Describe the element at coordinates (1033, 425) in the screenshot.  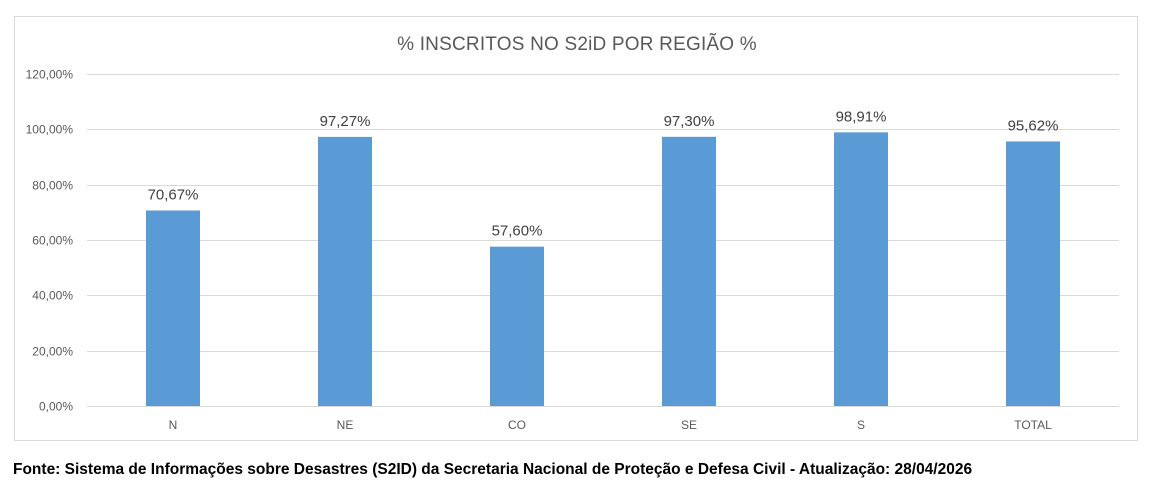
I see `x-tick-label: TOTAL` at that location.